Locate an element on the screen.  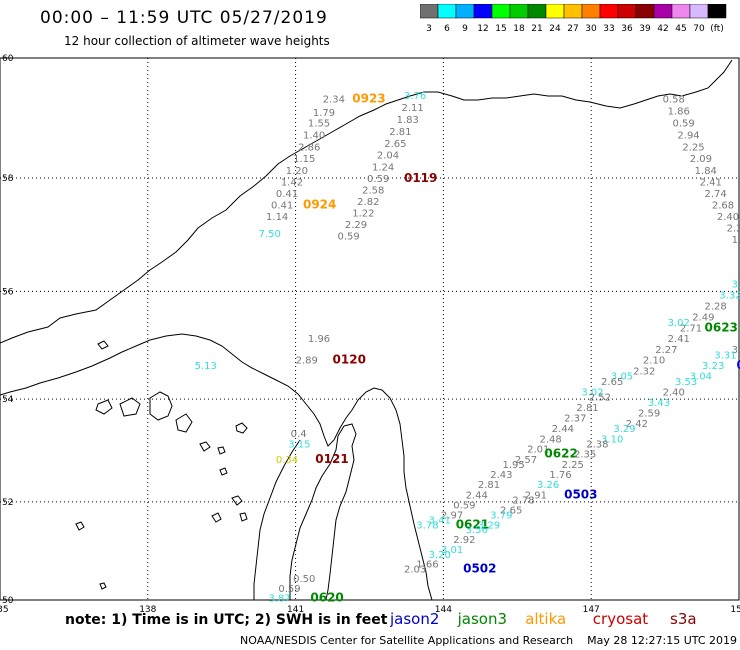
wave-height-label: 3.26 is located at coordinates (548, 485).